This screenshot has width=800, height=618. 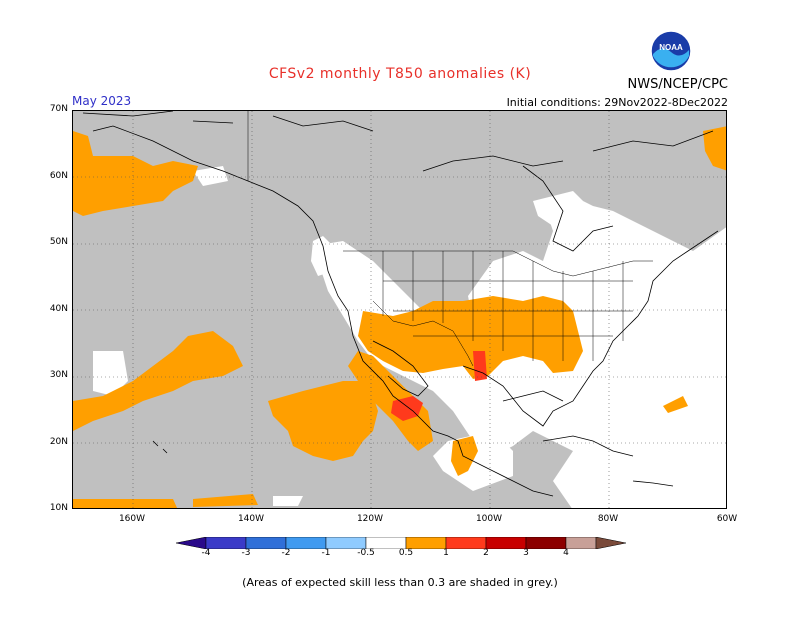 I want to click on lon-label-60w: 60W, so click(x=727, y=519).